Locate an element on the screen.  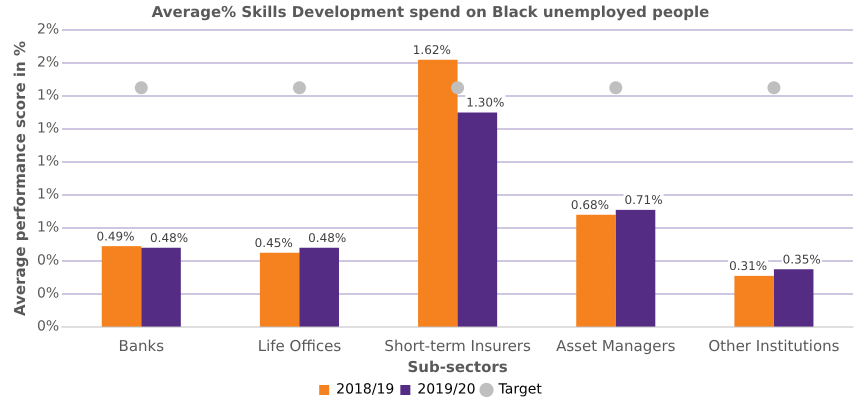
data-label: 0.49% is located at coordinates (115, 236).